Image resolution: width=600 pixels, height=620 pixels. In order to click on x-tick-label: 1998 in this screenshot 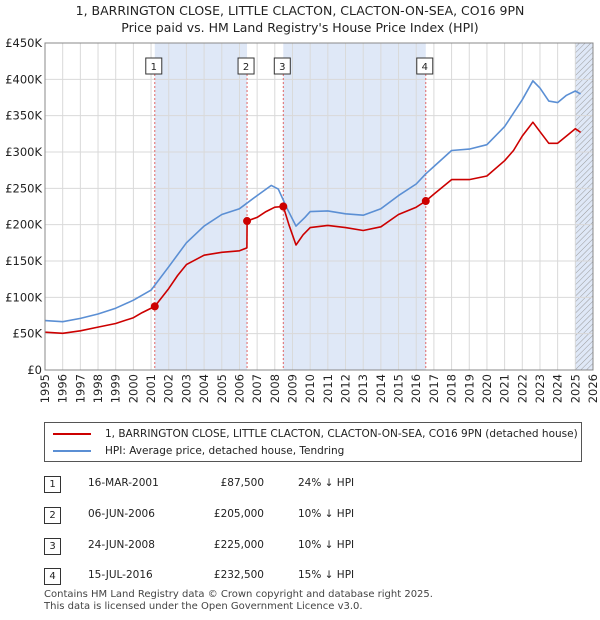, I will do `click(98, 388)`.